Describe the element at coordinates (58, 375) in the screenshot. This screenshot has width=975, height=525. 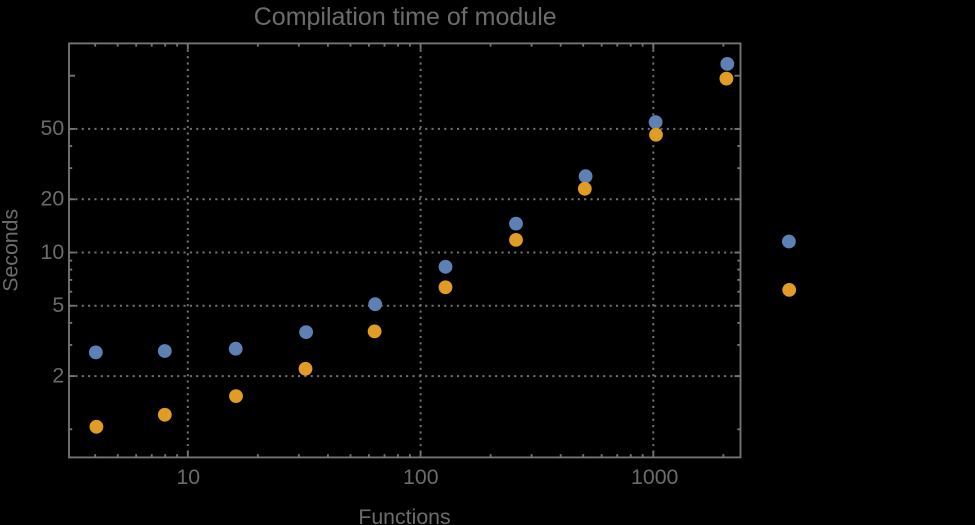
I see `svg-text: 2` at that location.